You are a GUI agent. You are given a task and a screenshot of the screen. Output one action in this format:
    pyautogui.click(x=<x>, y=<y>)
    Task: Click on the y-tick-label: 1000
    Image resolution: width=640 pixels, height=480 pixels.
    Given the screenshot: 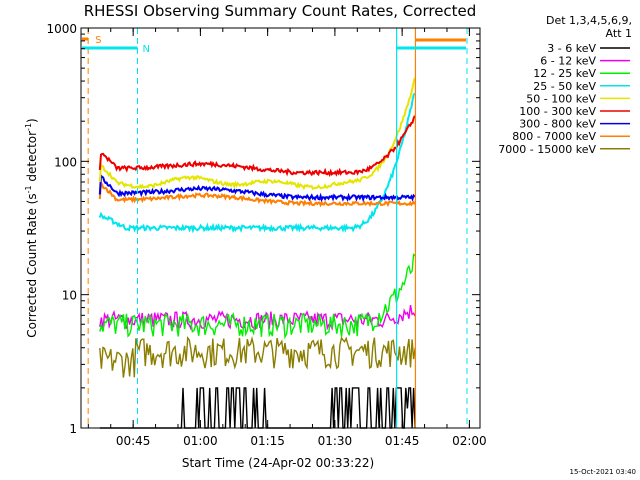 What is the action you would take?
    pyautogui.click(x=61, y=29)
    